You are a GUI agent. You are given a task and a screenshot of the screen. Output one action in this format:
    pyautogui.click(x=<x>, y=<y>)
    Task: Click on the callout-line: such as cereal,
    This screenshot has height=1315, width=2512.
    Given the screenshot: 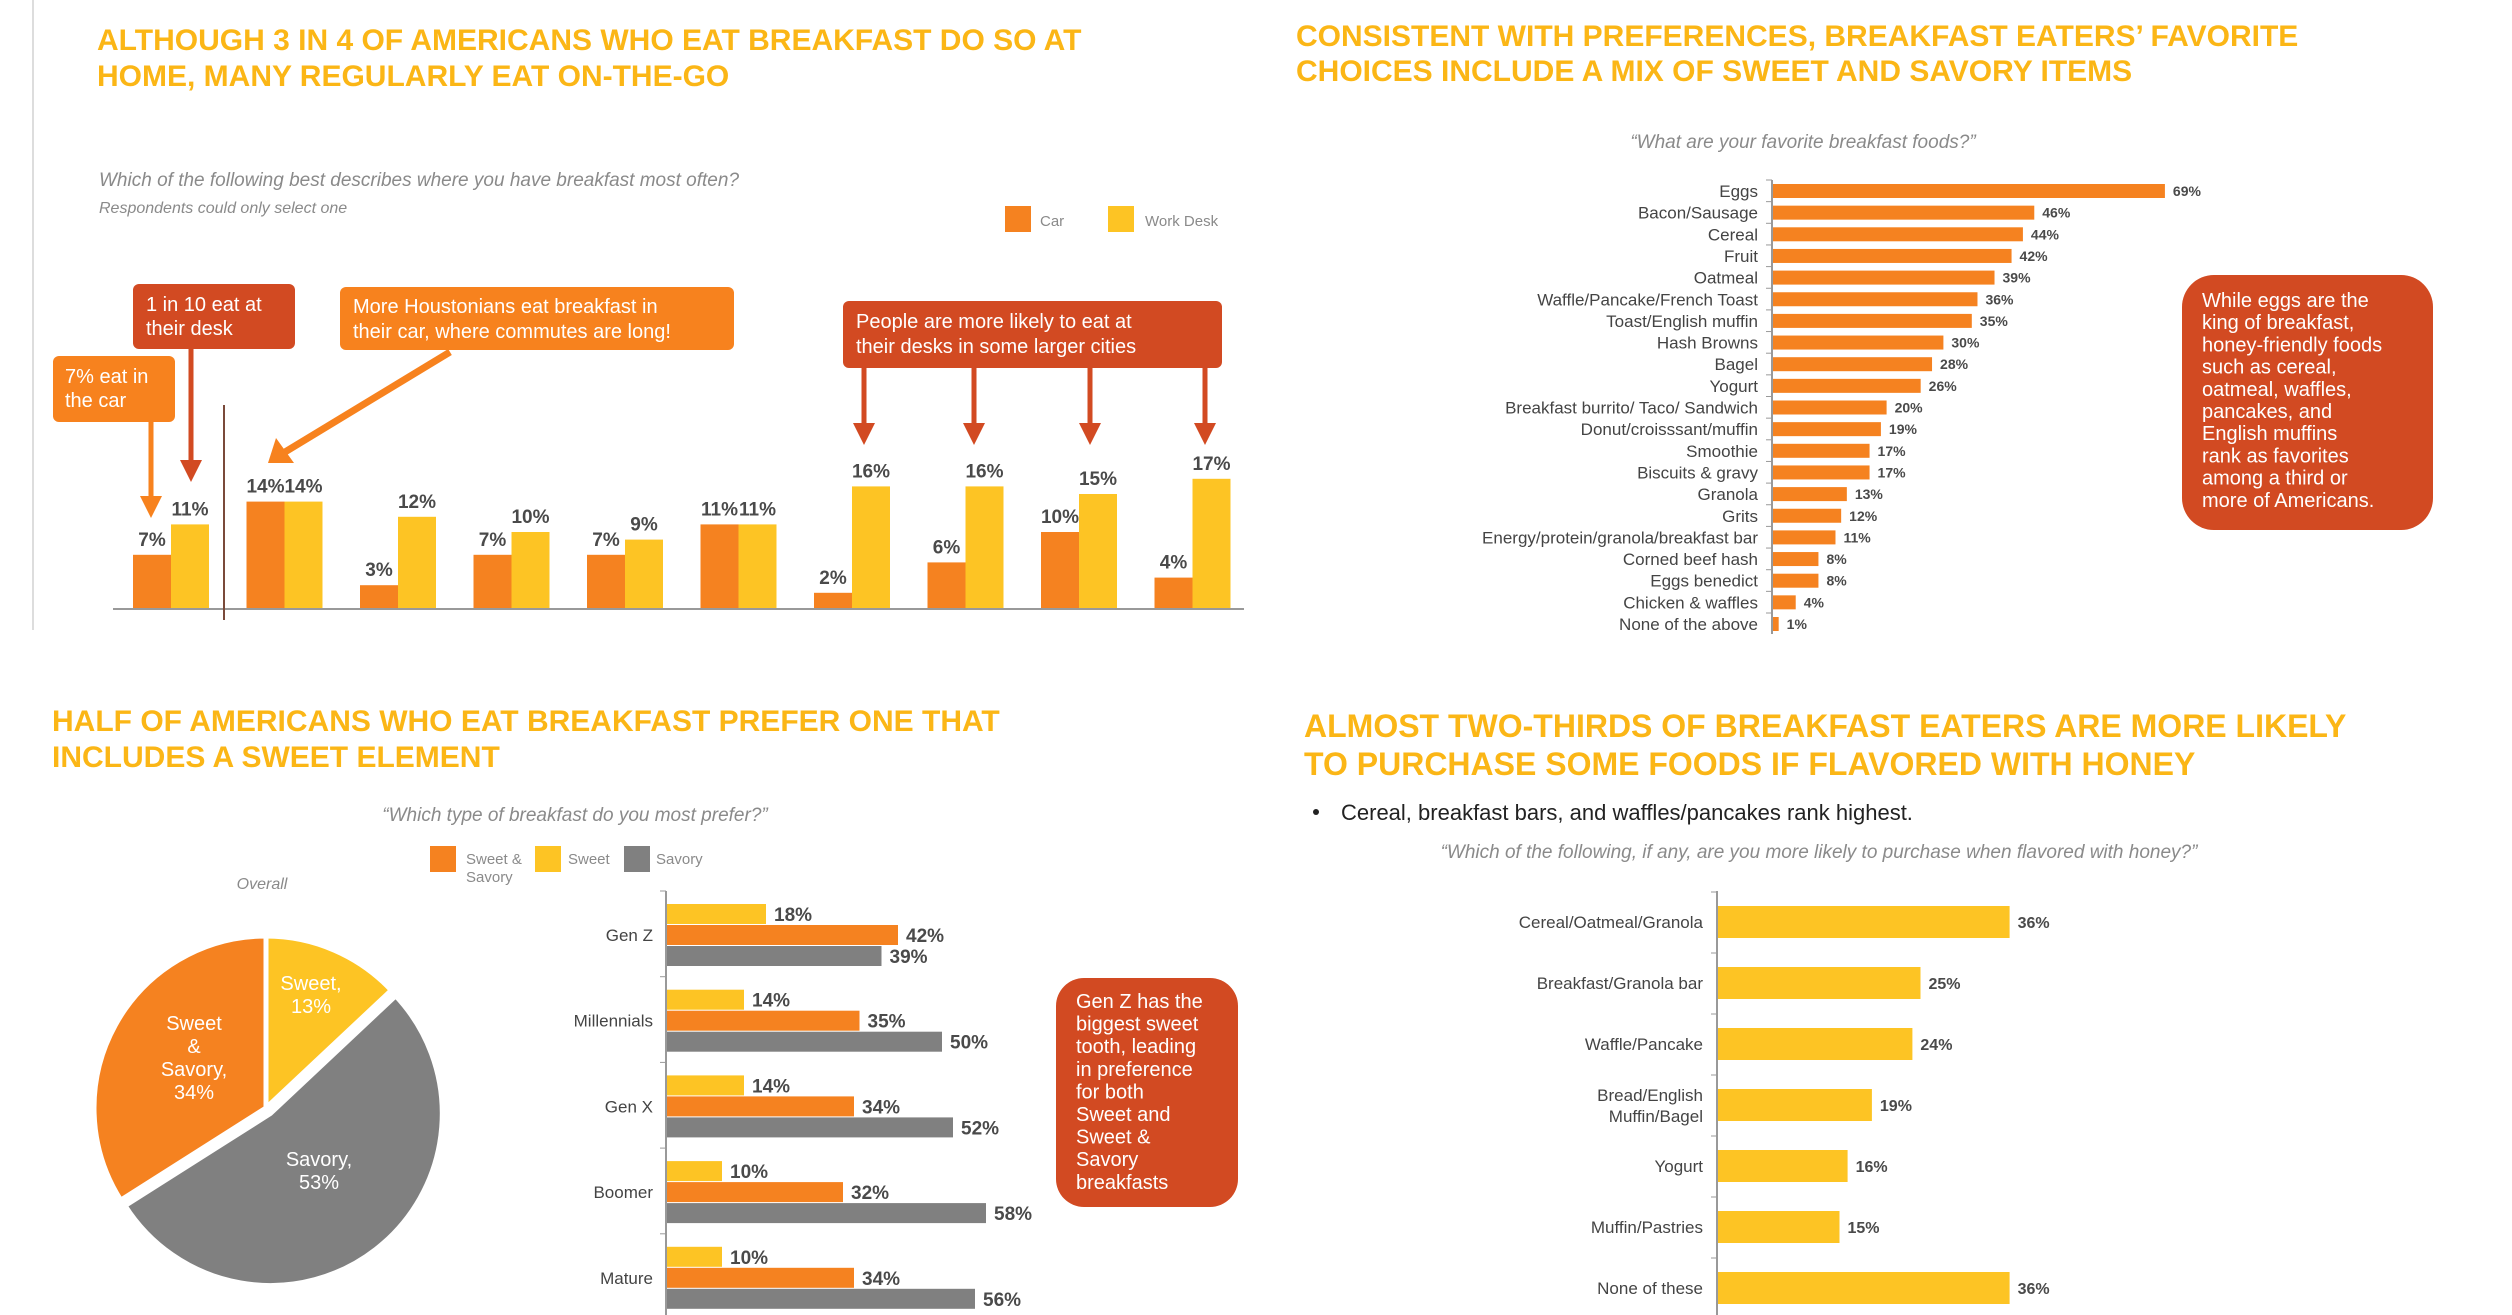 What is the action you would take?
    pyautogui.click(x=2269, y=368)
    